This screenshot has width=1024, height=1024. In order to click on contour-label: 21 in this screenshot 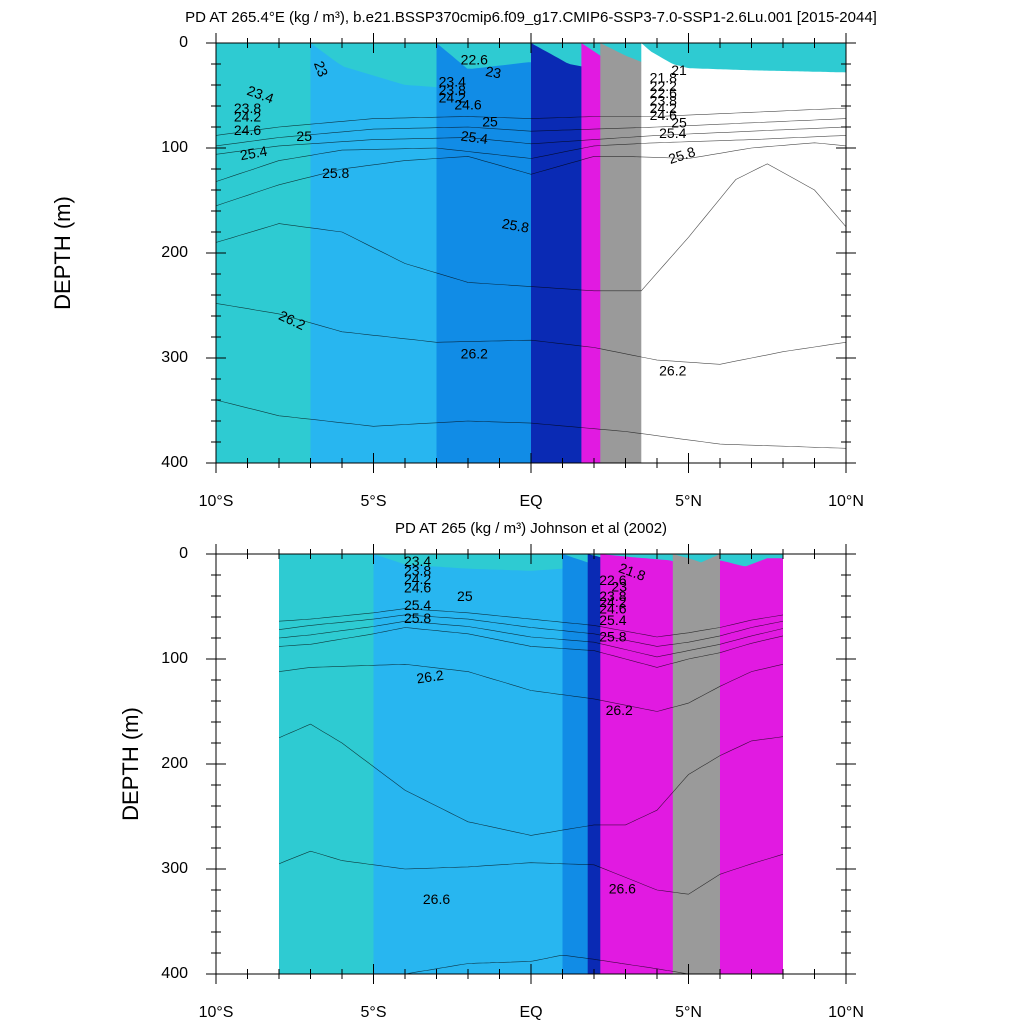, I will do `click(679, 70)`.